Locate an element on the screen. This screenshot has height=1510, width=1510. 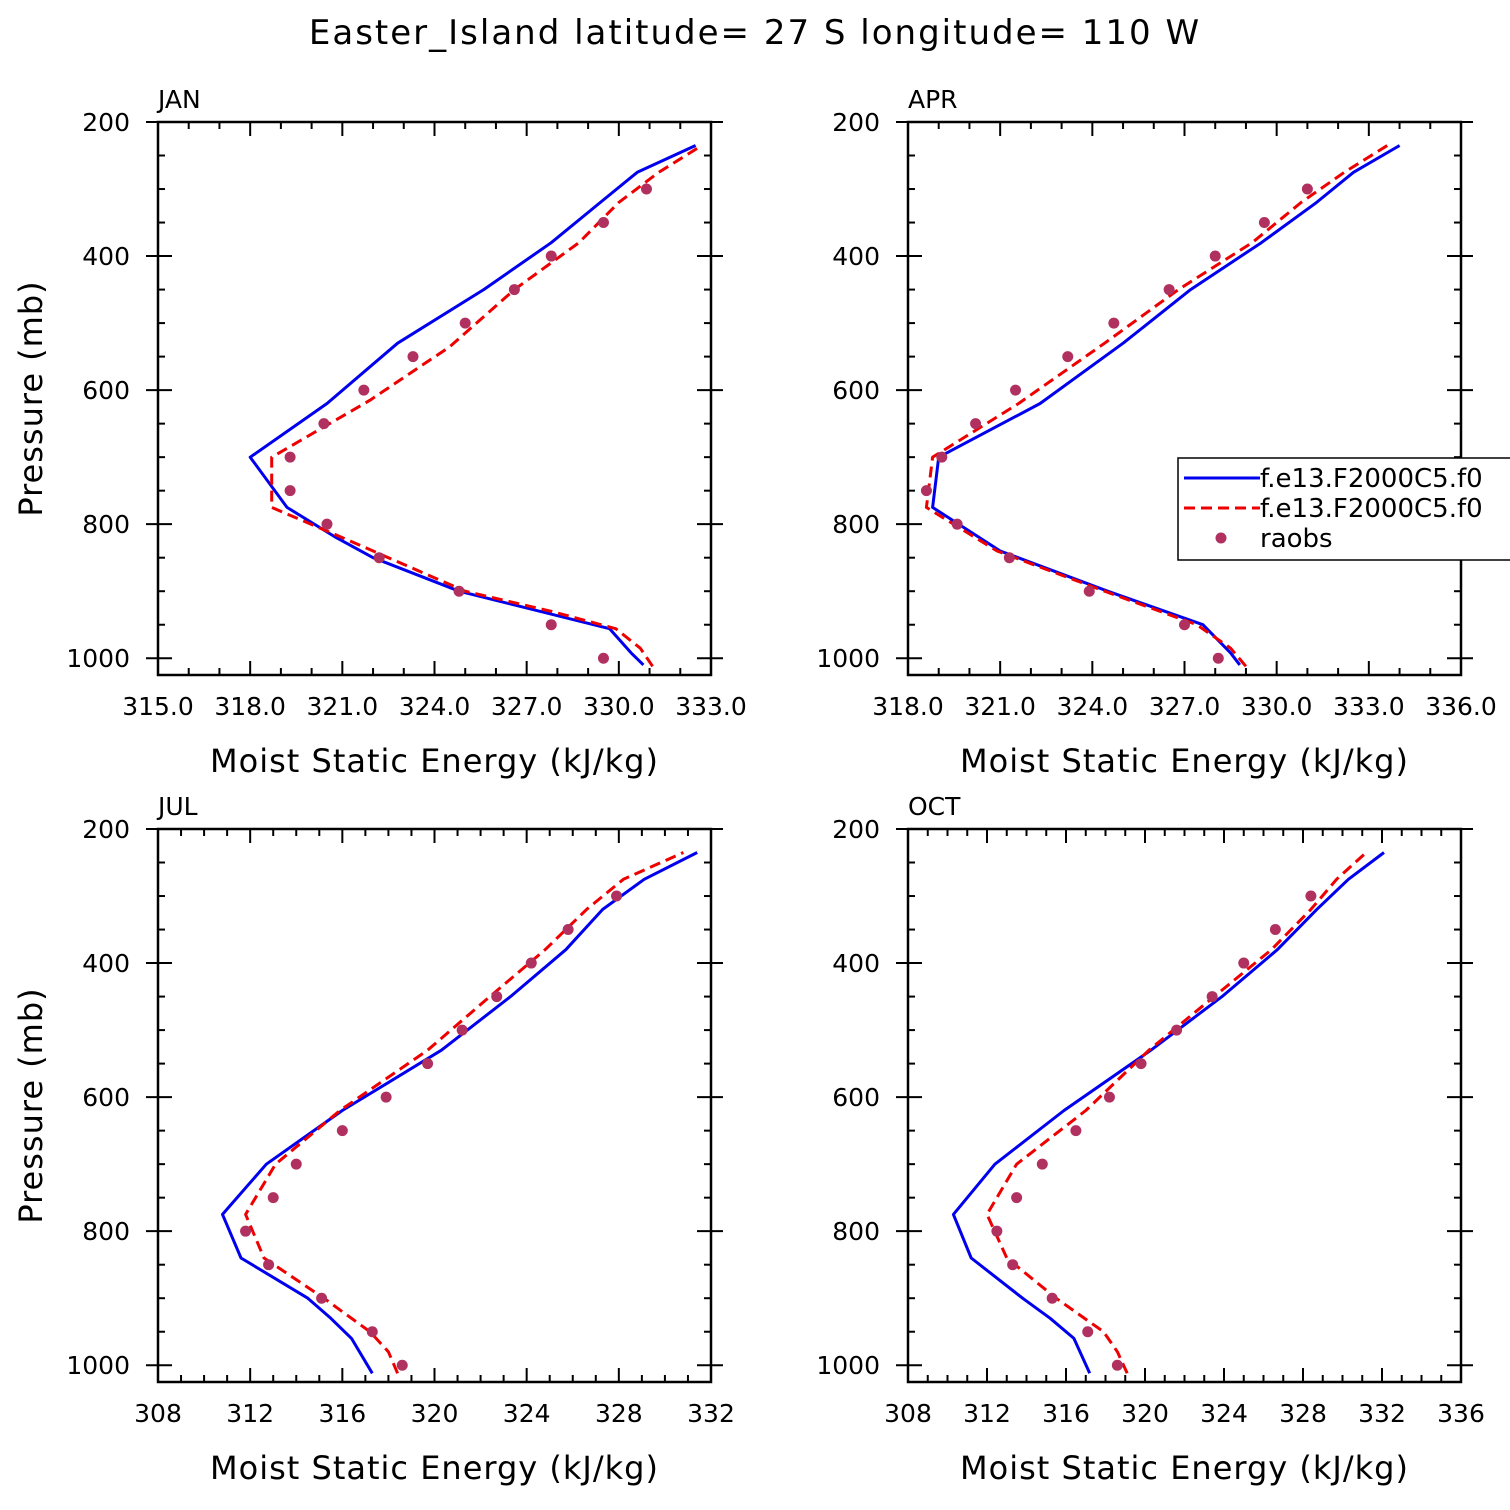
x-tick-label: 333.0 is located at coordinates (711, 706).